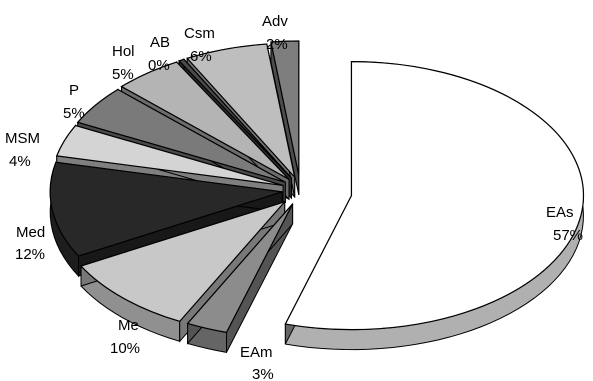 This screenshot has width=593, height=381. I want to click on slice-top-ab, so click(235, 118).